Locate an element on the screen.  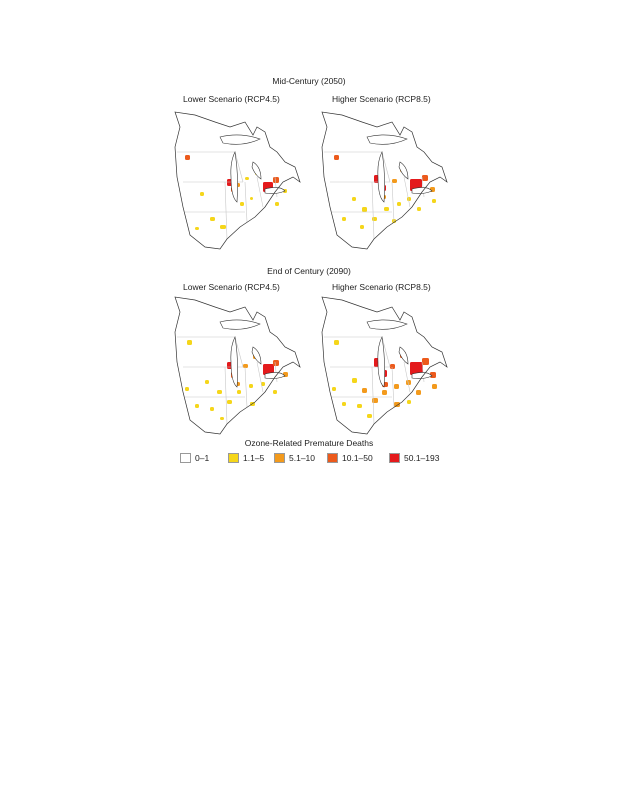
map-mid-century-lower is located at coordinates (235, 182).